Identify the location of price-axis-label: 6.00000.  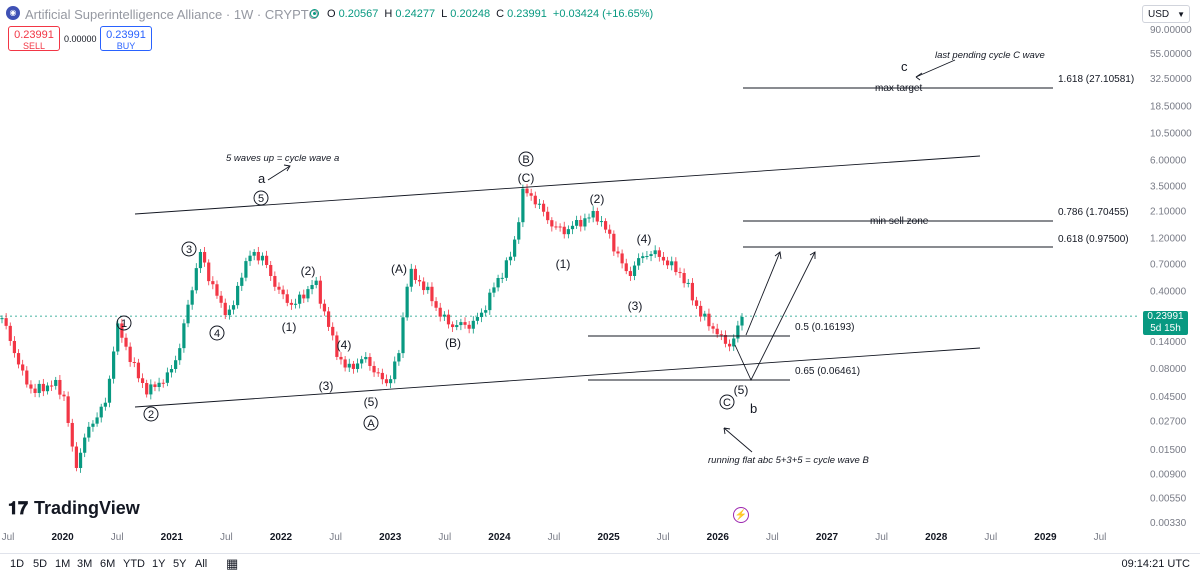
(1168, 161).